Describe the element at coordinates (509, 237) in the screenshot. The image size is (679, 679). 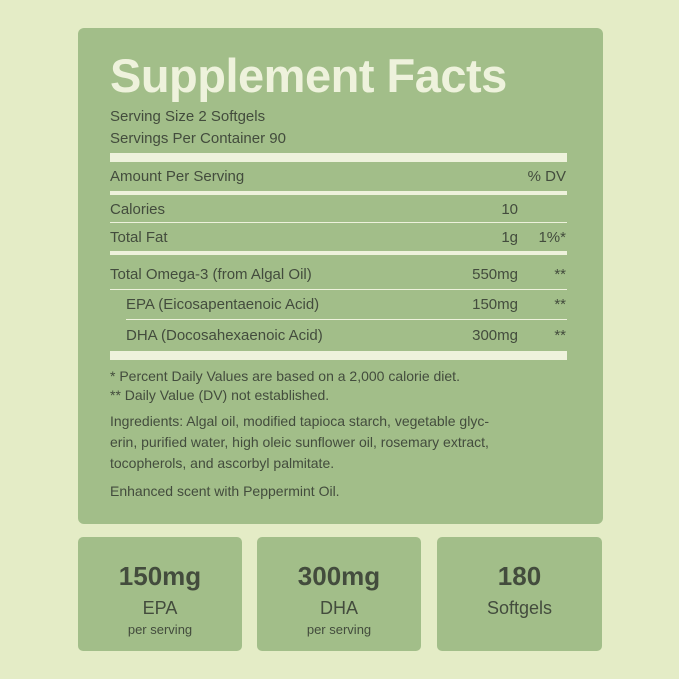
I see `row-amount: 1g` at that location.